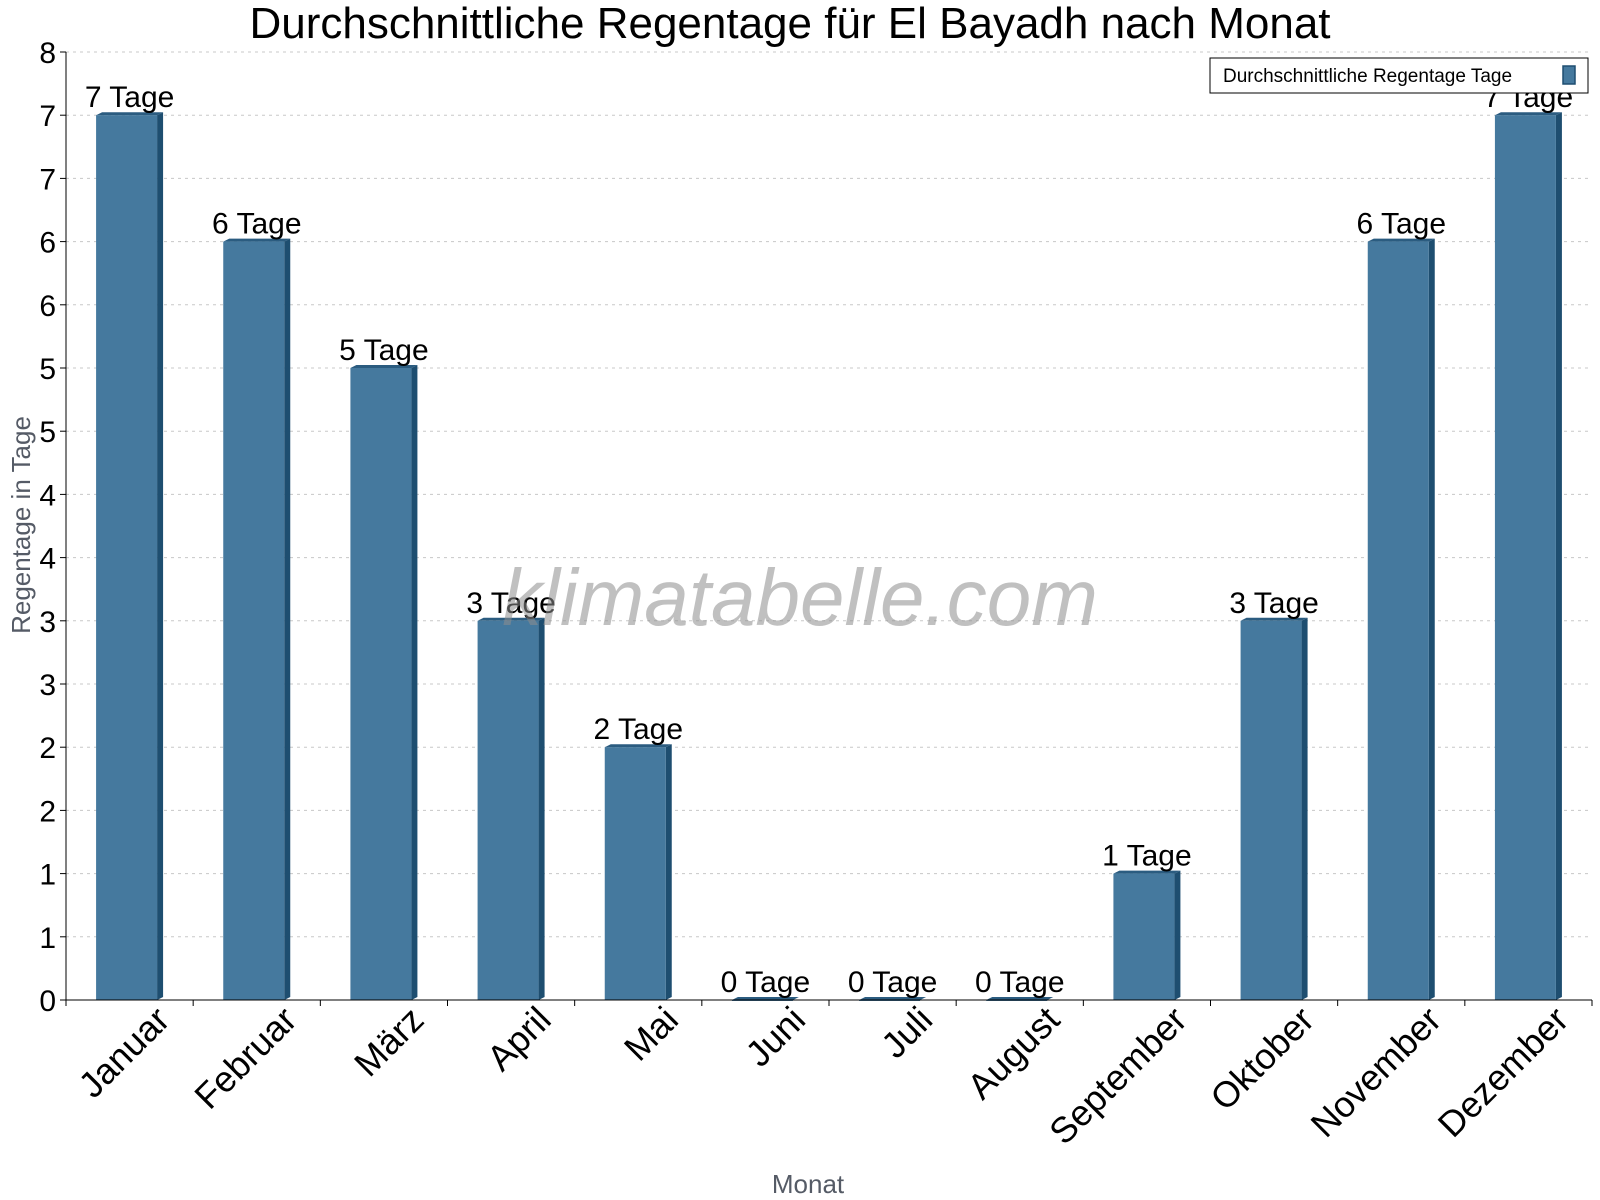  I want to click on x-axis-label: Monat, so click(808, 1184).